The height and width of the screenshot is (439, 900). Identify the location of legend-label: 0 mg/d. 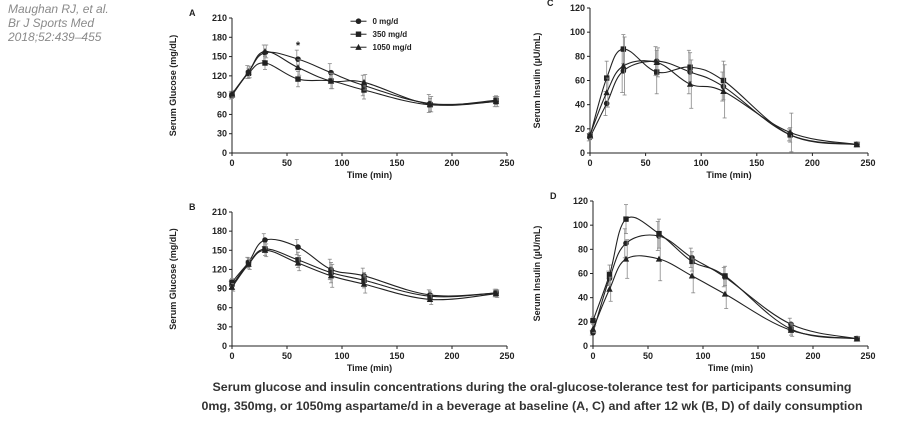
(386, 21).